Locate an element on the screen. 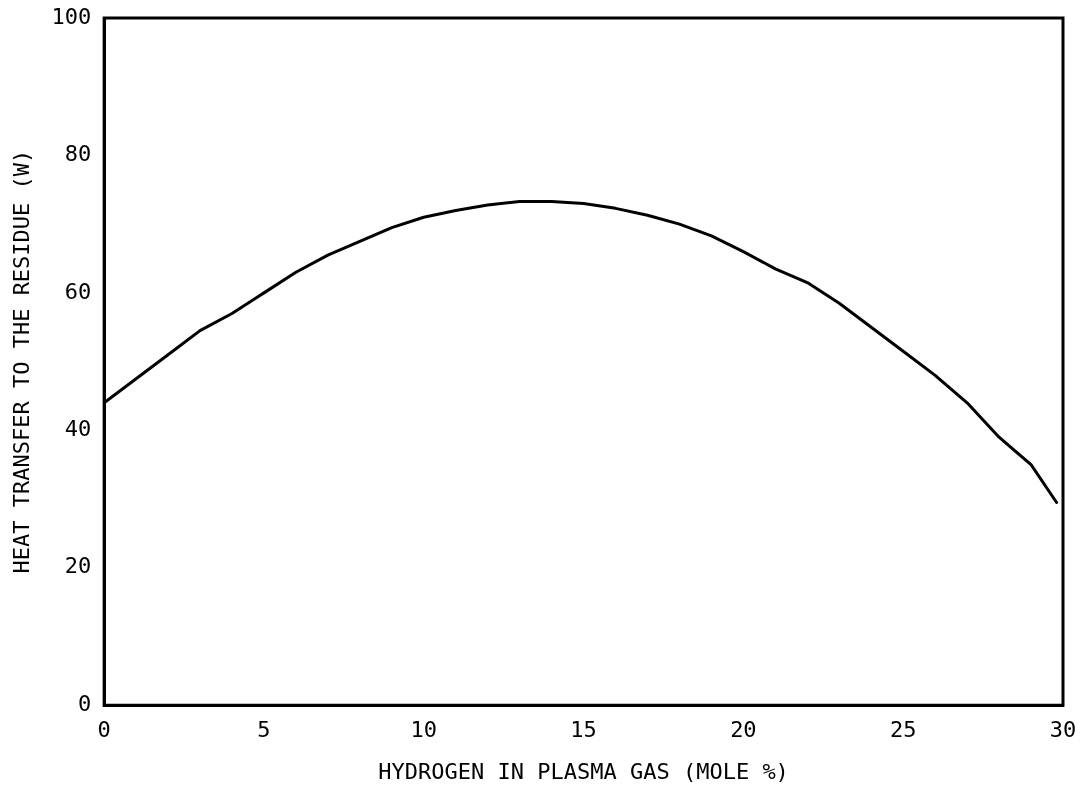 This screenshot has height=796, width=1081. y-tick-label: 100 is located at coordinates (71, 16).